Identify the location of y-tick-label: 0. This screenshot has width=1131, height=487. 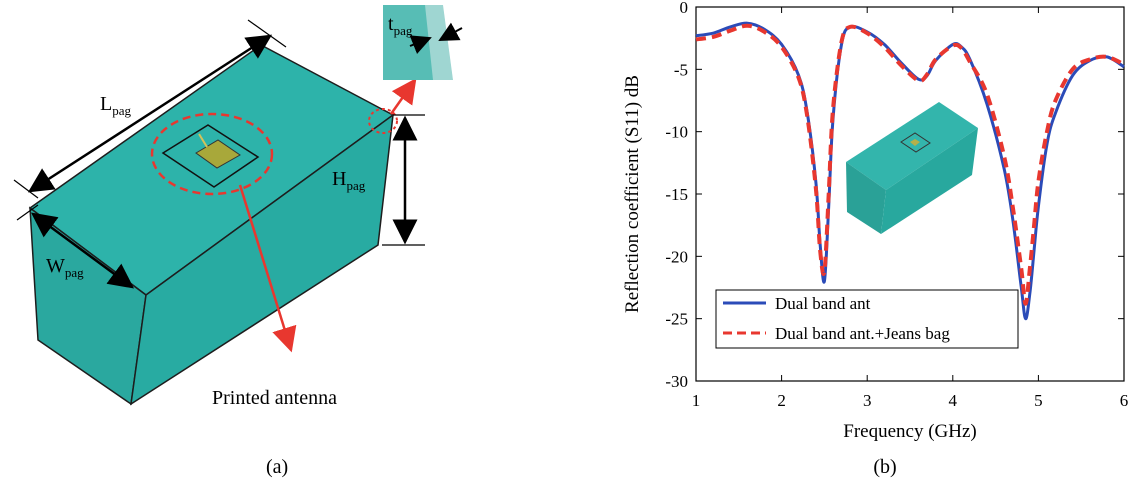
(684, 8).